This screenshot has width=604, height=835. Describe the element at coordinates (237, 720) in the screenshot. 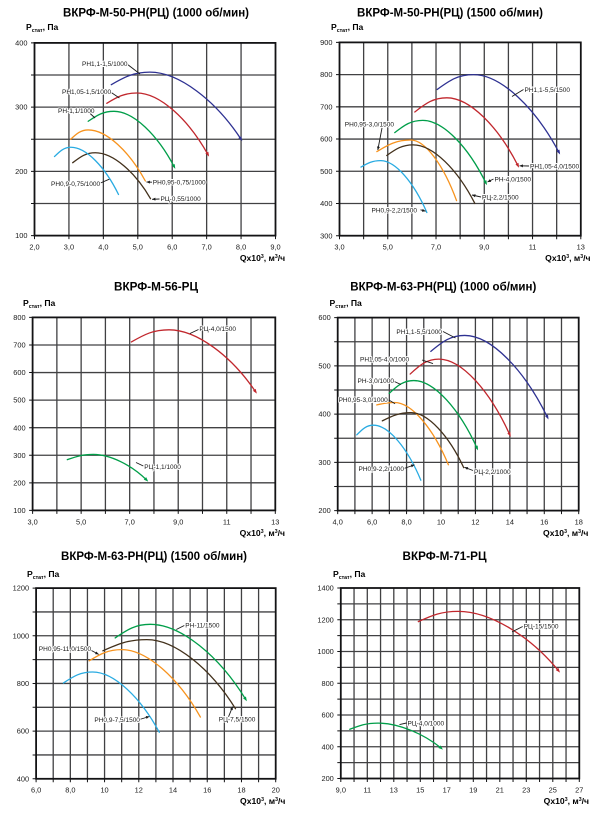

I see `svg-text: РЦ-7,5/1500` at that location.